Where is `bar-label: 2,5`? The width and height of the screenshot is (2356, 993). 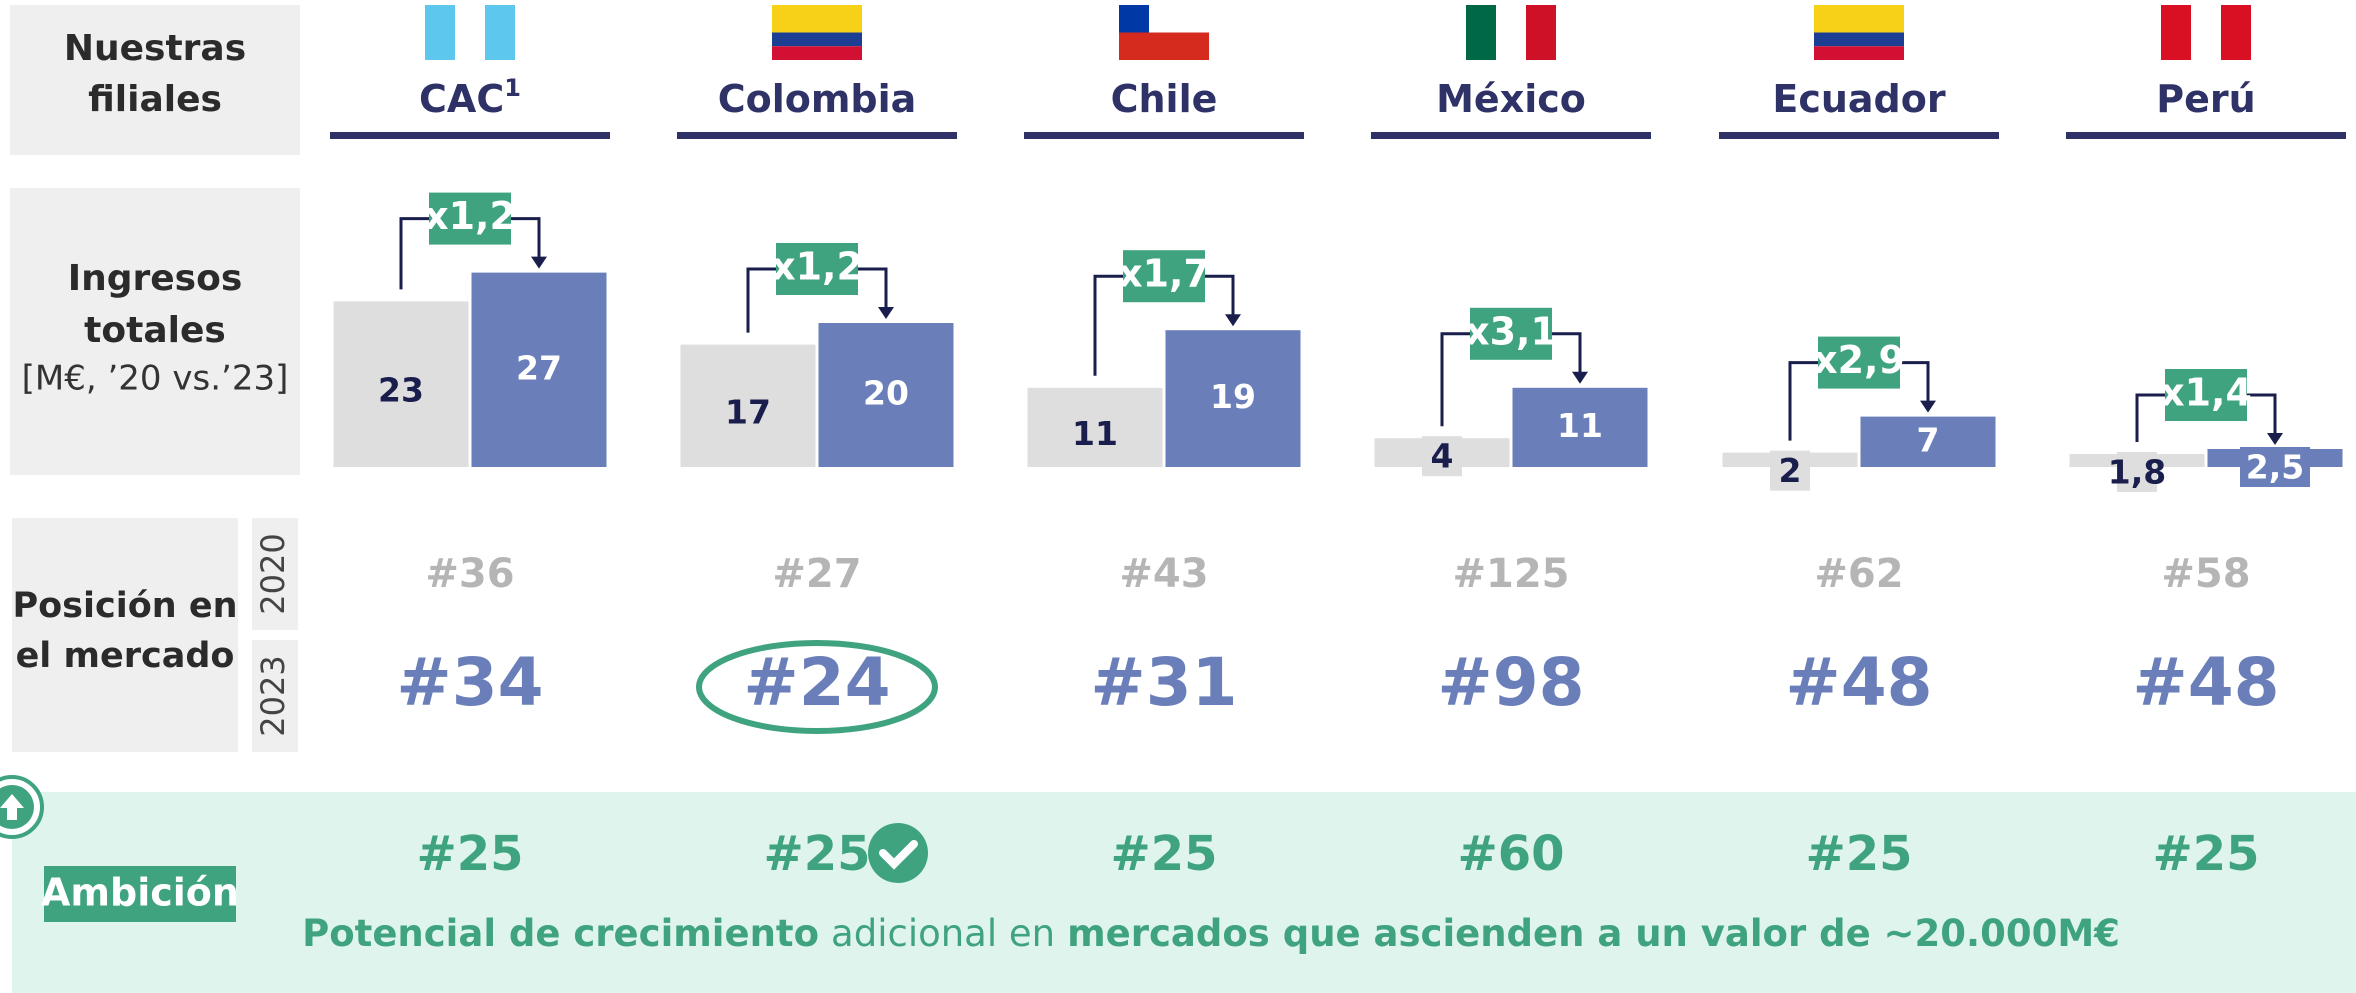
bar-label: 2,5 is located at coordinates (2275, 467).